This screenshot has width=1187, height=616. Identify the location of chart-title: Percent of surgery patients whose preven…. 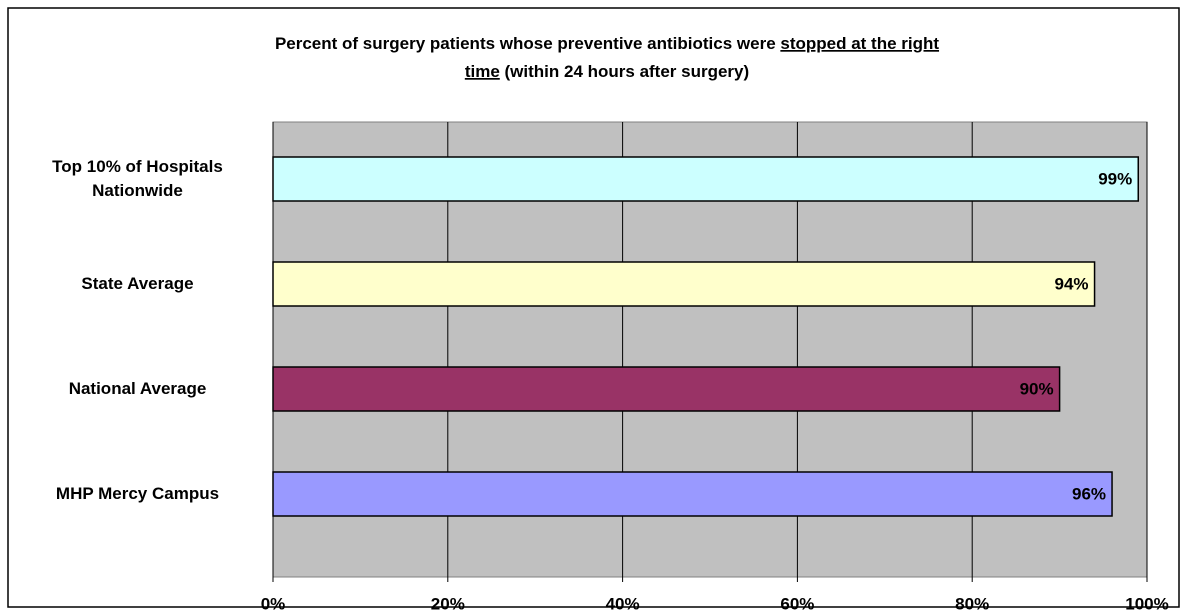
(607, 43).